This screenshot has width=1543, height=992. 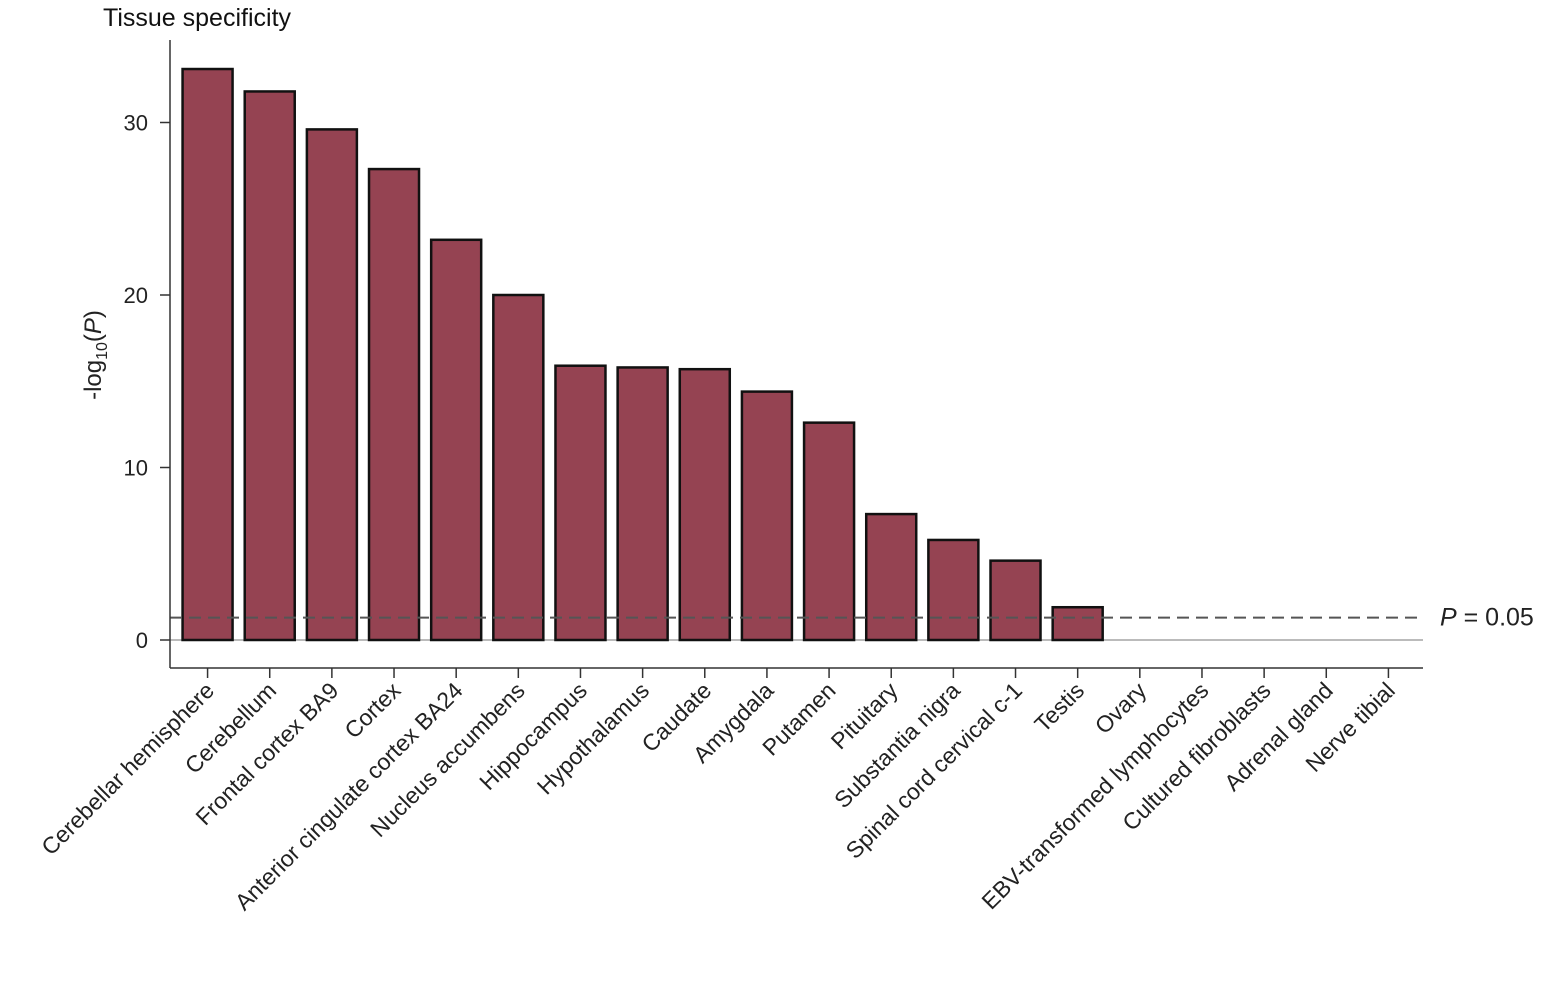 What do you see at coordinates (1094, 795) in the screenshot?
I see `x-tick-label: EBV-transformed lymphocytes` at bounding box center [1094, 795].